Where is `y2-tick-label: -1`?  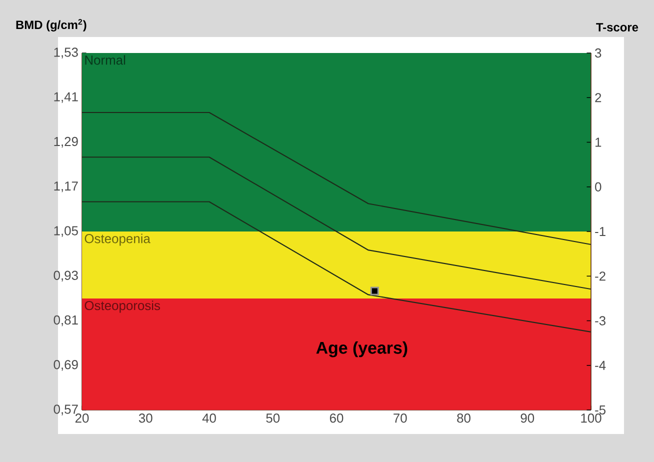 y2-tick-label: -1 is located at coordinates (600, 231).